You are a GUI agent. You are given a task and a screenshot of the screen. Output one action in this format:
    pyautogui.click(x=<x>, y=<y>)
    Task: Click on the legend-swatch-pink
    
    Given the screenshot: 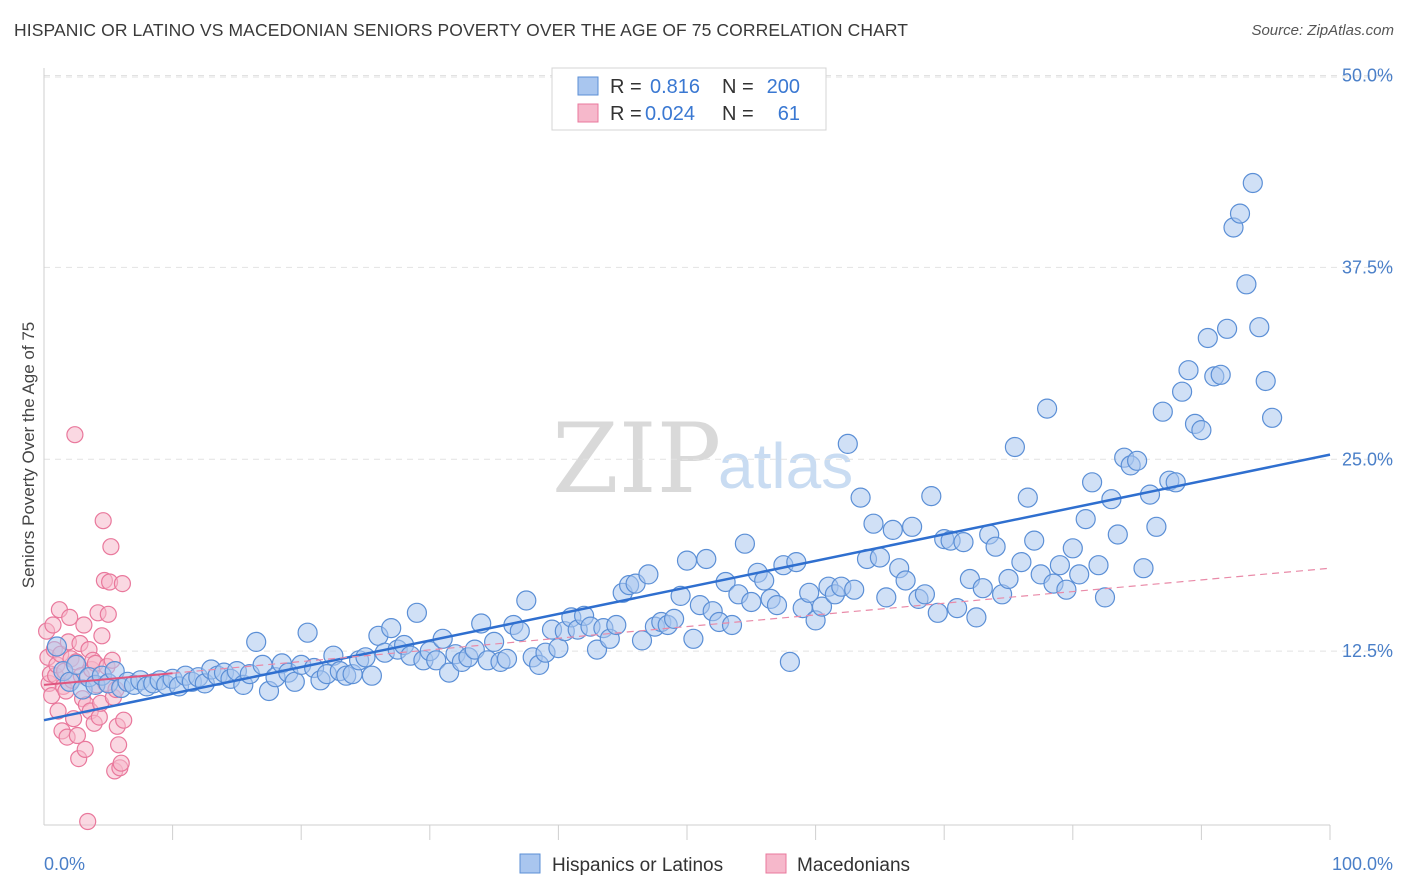 What is the action you would take?
    pyautogui.click(x=588, y=113)
    